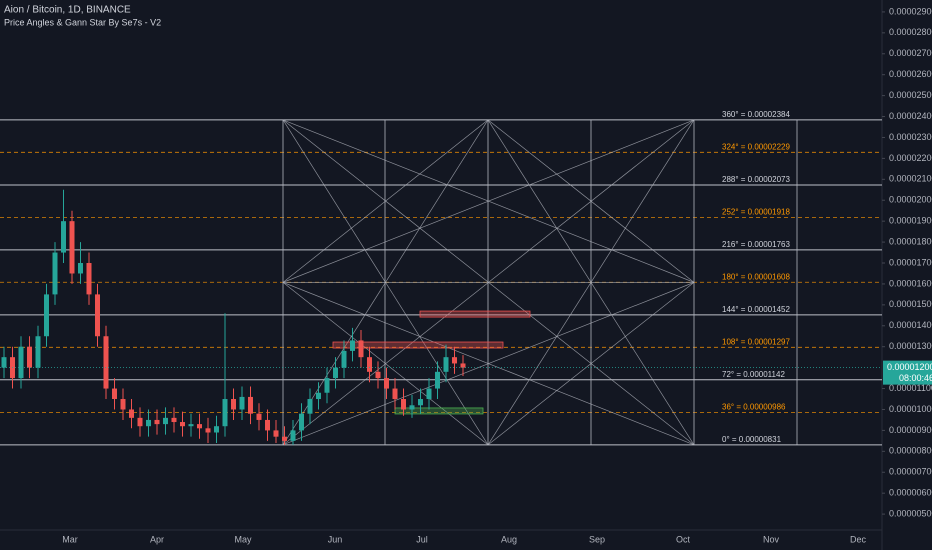 This screenshot has height=550, width=932. Describe the element at coordinates (910, 262) in the screenshot. I see `y-tick-label: 0.00001700` at that location.